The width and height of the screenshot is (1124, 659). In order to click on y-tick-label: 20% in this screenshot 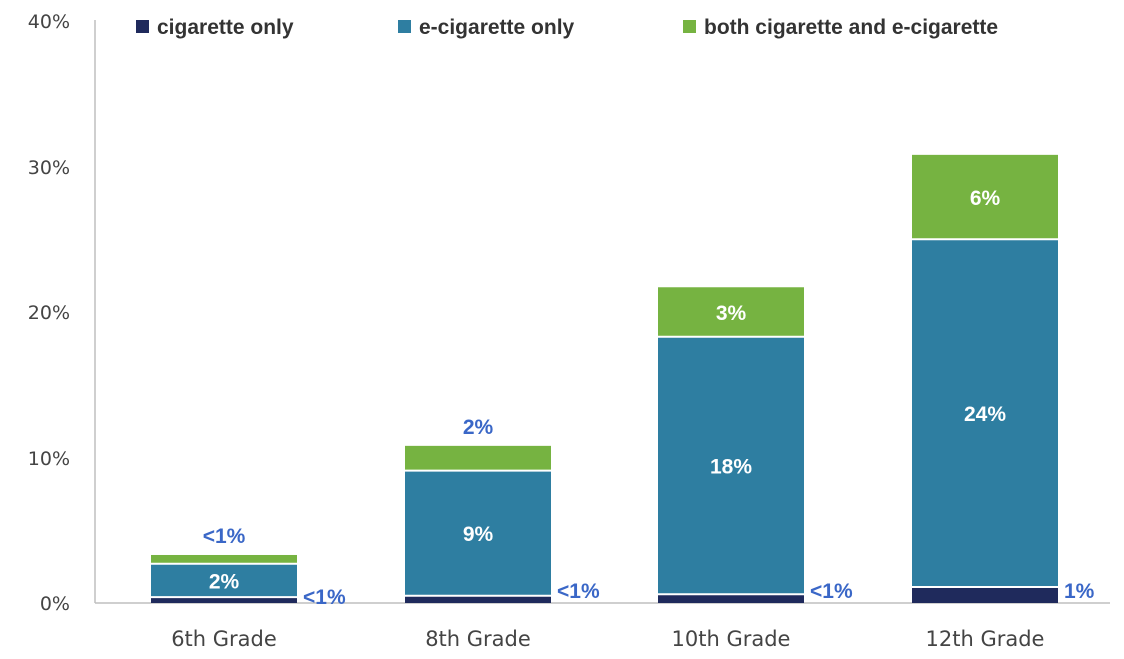, I will do `click(49, 313)`.